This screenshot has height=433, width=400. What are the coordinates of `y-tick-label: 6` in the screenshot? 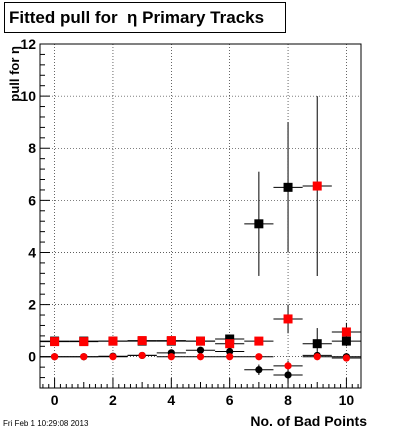 It's located at (32, 200).